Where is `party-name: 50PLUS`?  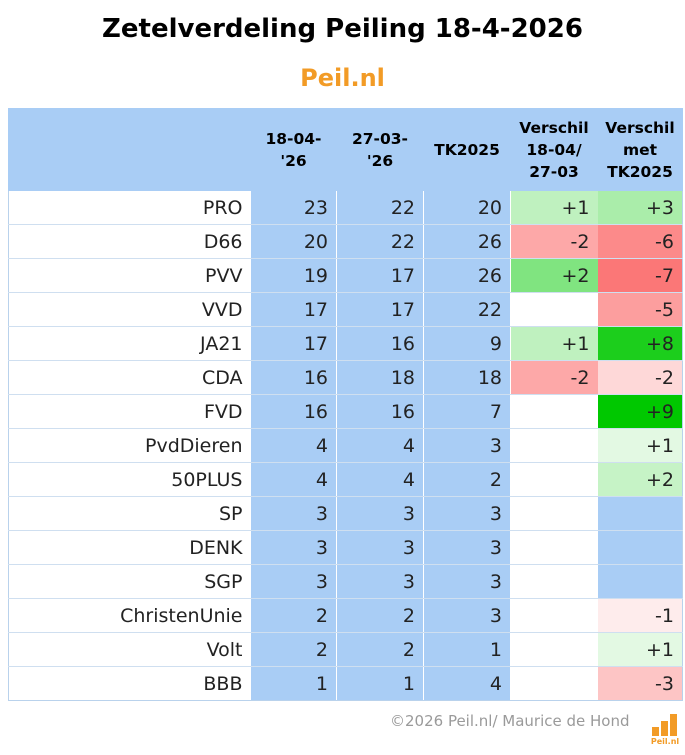
party-name: 50PLUS is located at coordinates (129, 479).